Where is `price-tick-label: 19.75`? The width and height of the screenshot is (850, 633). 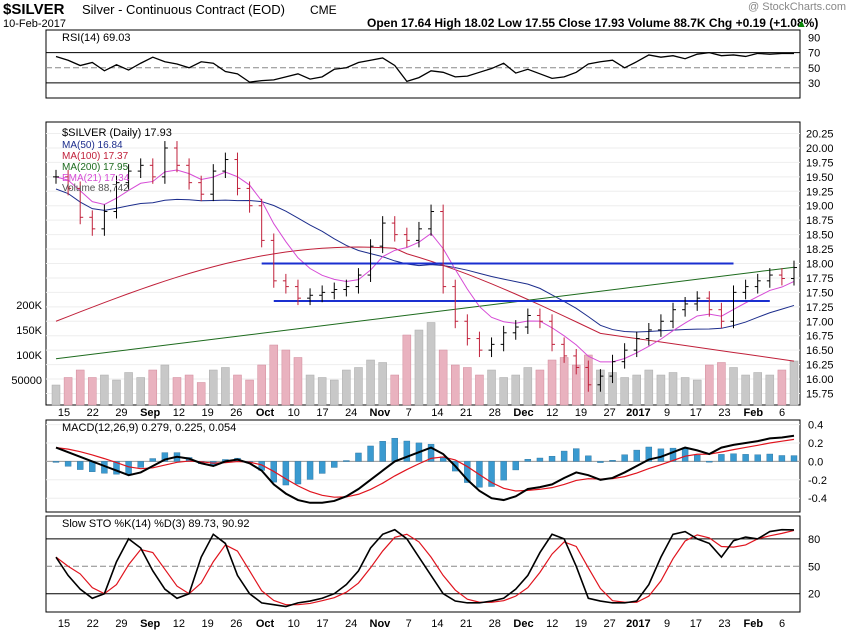 price-tick-label: 19.75 is located at coordinates (820, 163).